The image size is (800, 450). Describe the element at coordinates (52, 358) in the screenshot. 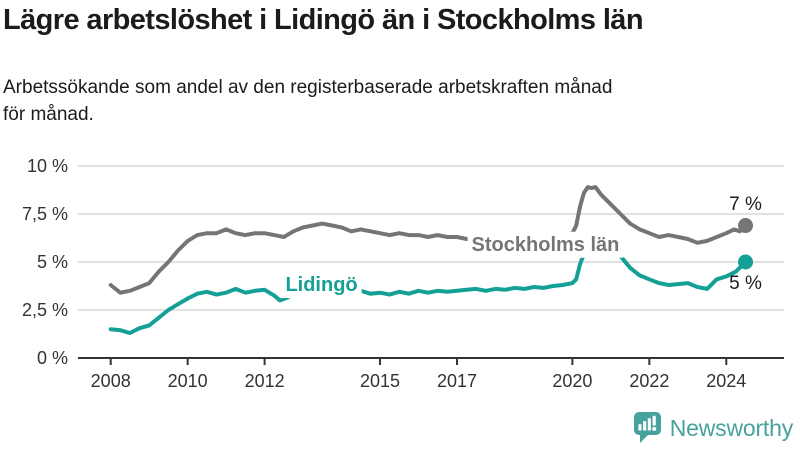

I see `y-axis-label: 0 %` at that location.